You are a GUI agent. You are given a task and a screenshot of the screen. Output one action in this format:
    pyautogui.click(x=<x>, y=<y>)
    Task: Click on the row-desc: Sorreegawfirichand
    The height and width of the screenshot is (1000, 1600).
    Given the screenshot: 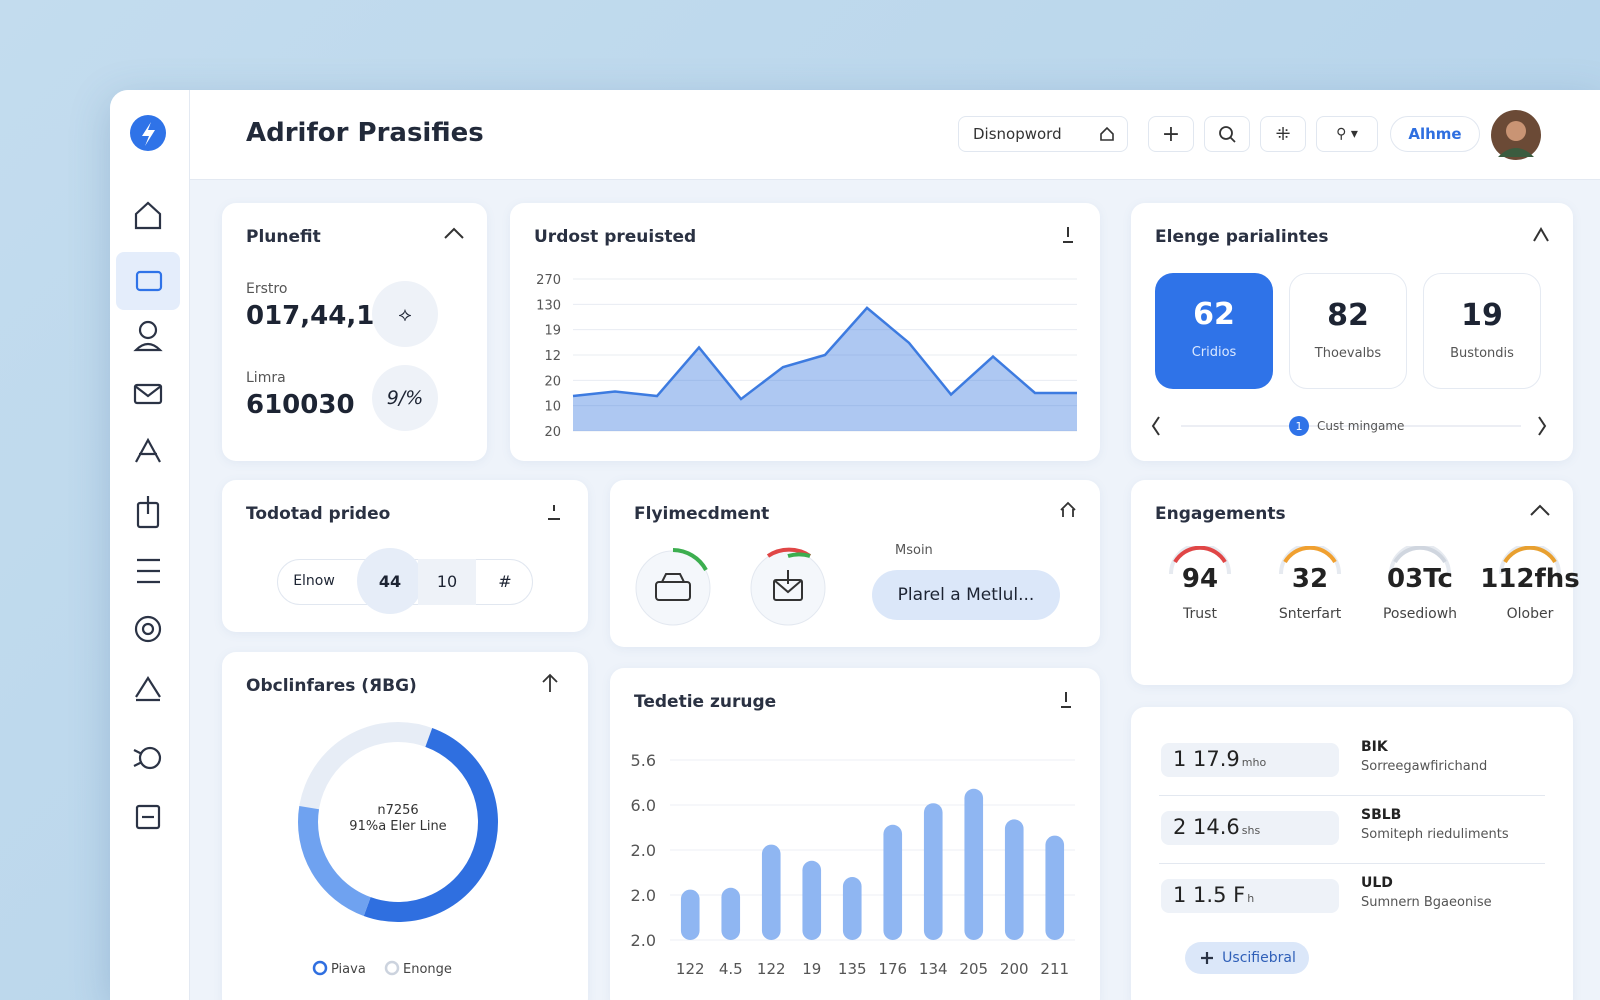 What is the action you would take?
    pyautogui.click(x=1424, y=766)
    